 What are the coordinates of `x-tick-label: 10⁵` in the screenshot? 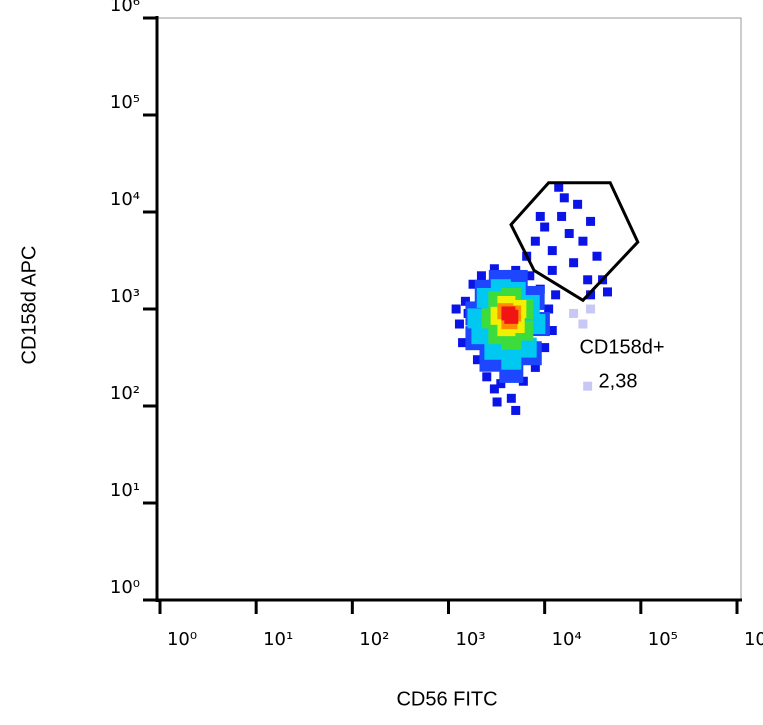 It's located at (663, 639).